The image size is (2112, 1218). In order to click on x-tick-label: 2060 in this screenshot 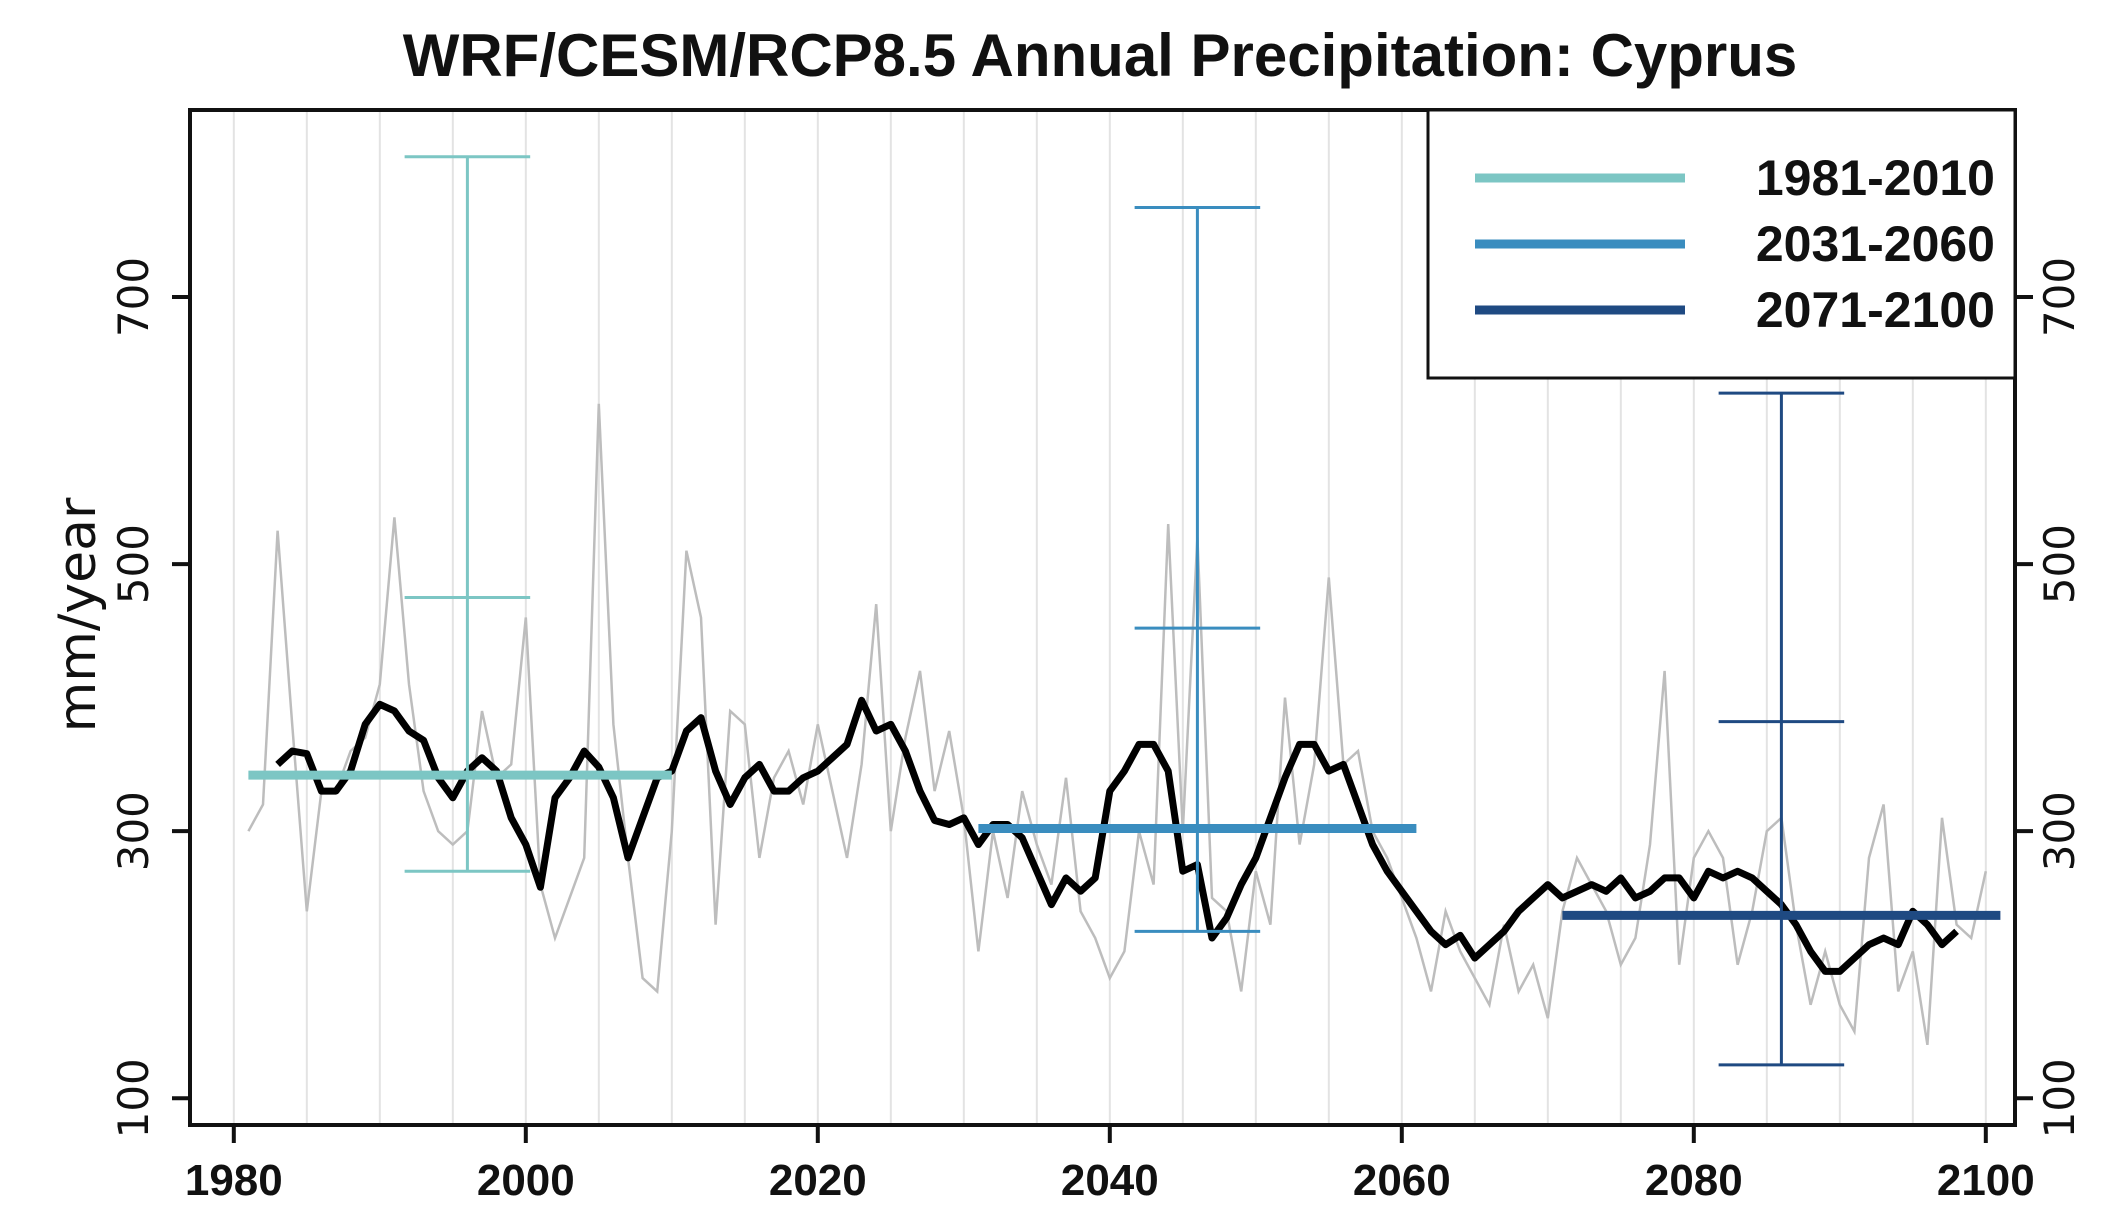, I will do `click(1402, 1180)`.